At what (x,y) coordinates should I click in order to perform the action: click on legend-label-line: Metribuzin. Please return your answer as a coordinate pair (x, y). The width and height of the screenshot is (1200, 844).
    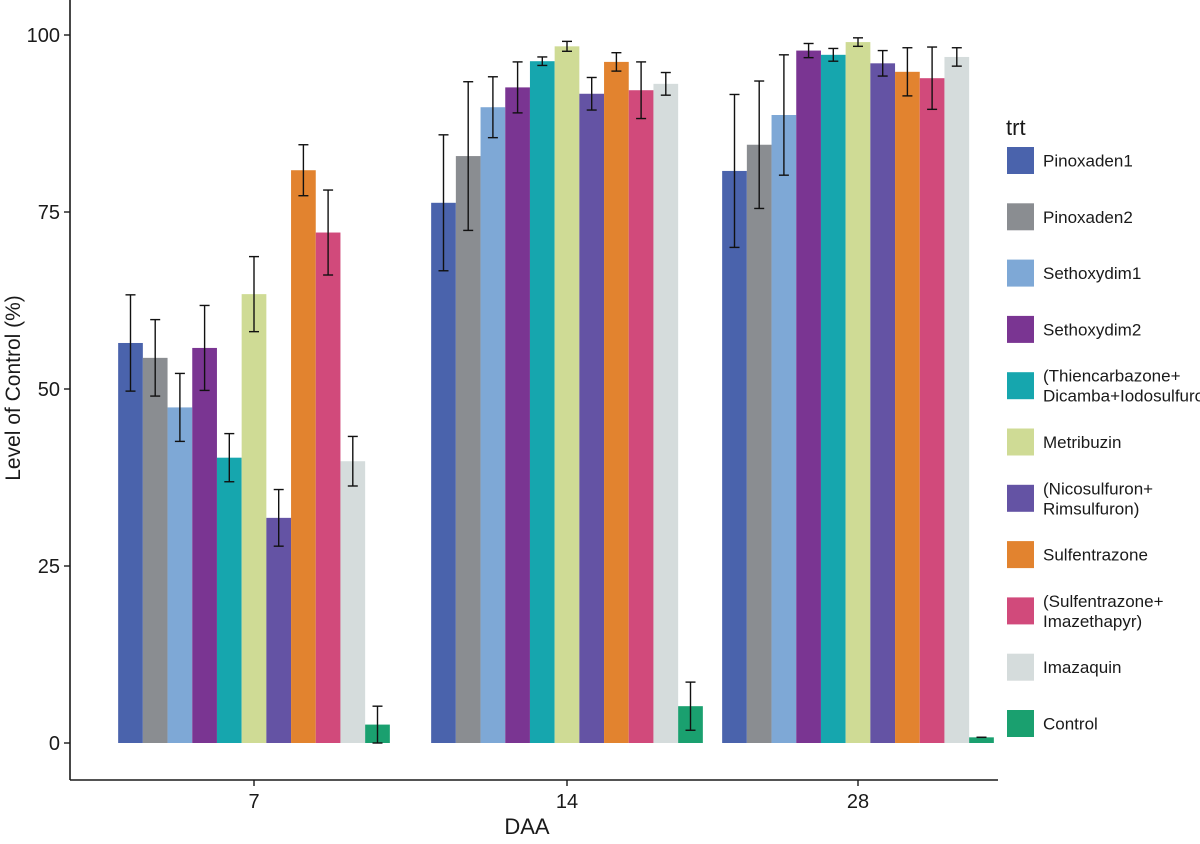
    Looking at the image, I should click on (1082, 442).